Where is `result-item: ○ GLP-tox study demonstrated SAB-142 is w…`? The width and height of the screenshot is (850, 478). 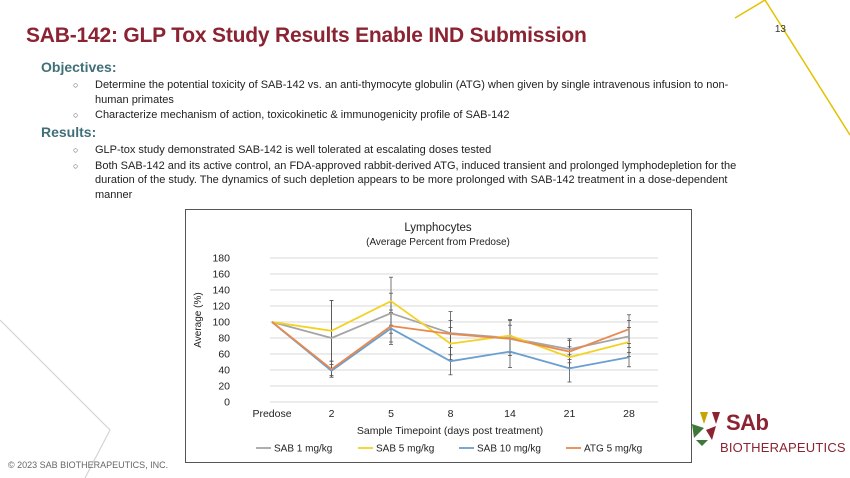
result-item: ○ GLP-tox study demonstrated SAB-142 is w… is located at coordinates (415, 150).